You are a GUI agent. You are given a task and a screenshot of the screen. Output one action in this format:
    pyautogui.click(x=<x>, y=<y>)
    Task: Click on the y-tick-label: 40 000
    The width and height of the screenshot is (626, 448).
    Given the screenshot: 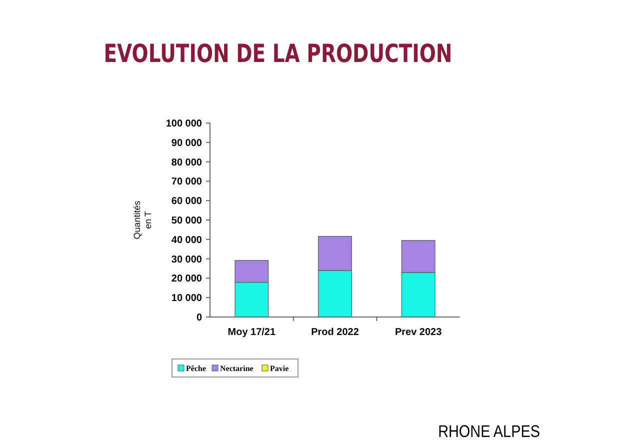 What is the action you would take?
    pyautogui.click(x=186, y=240)
    